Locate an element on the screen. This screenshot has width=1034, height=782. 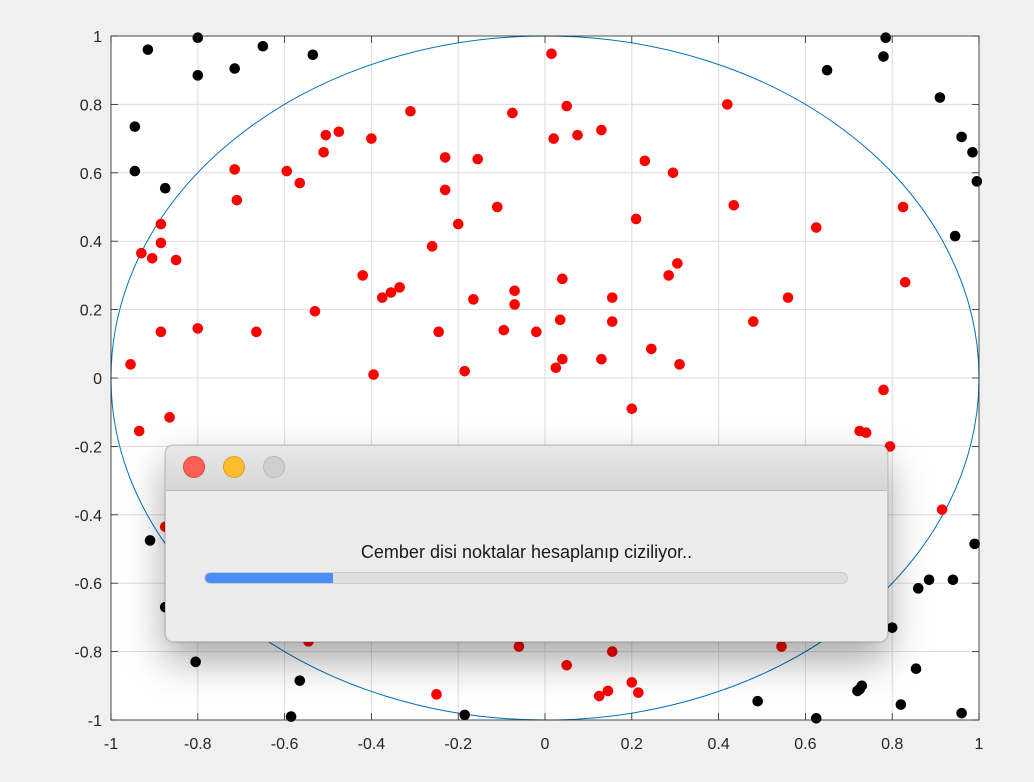
x-tick-label: 0.4 is located at coordinates (718, 744).